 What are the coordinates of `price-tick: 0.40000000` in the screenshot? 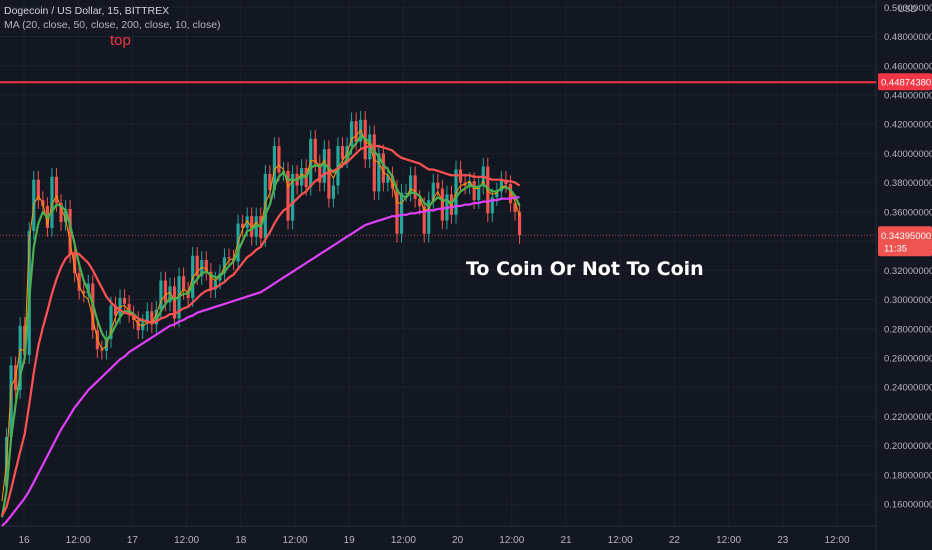 It's located at (908, 154).